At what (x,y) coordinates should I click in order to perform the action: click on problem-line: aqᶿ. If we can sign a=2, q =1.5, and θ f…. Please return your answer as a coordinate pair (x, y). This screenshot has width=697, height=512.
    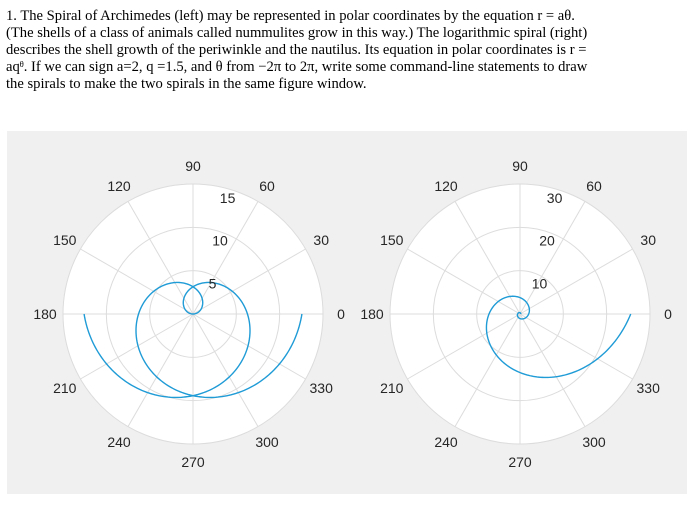
    Looking at the image, I should click on (297, 67).